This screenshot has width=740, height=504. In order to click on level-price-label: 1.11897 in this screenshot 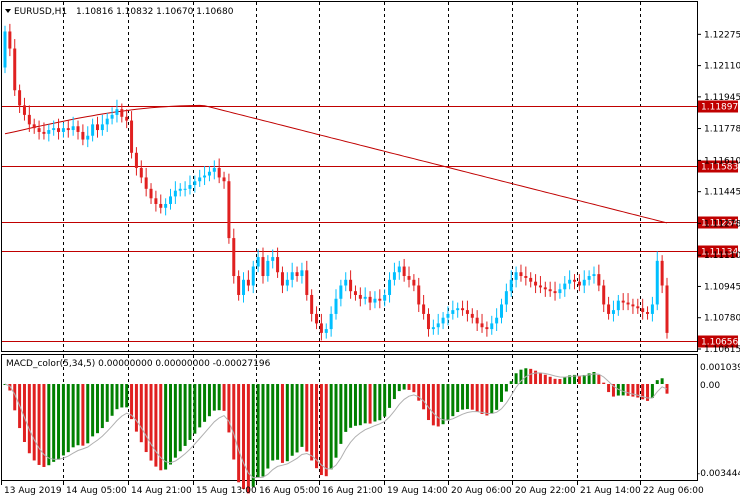, I will do `click(719, 108)`.